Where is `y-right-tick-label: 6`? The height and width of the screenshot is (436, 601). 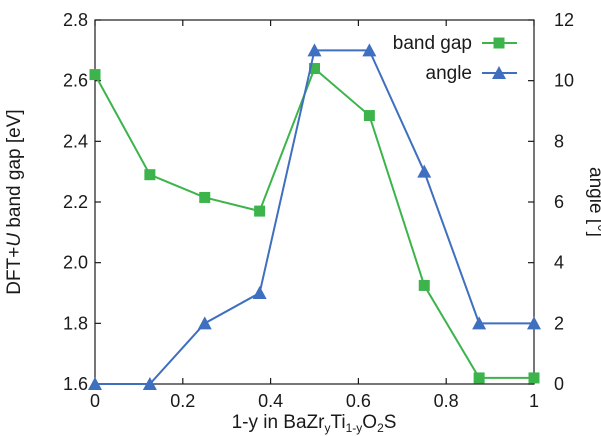 y-right-tick-label: 6 is located at coordinates (559, 202).